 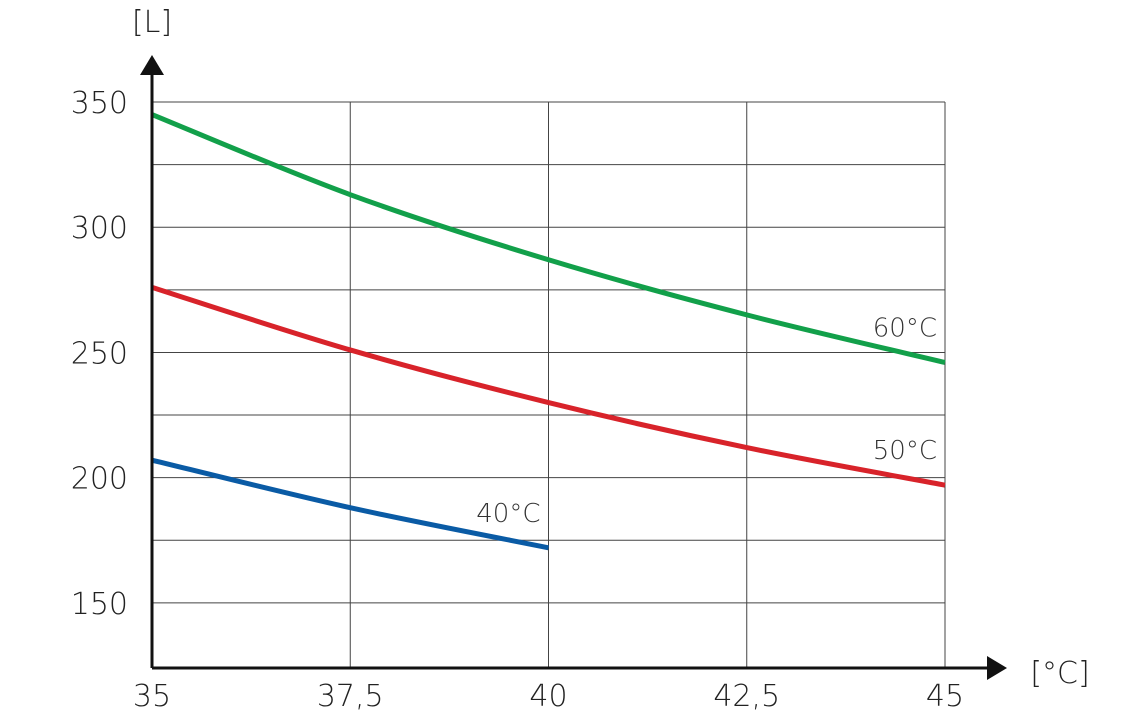 I want to click on x-tick-label: 35, so click(x=152, y=696).